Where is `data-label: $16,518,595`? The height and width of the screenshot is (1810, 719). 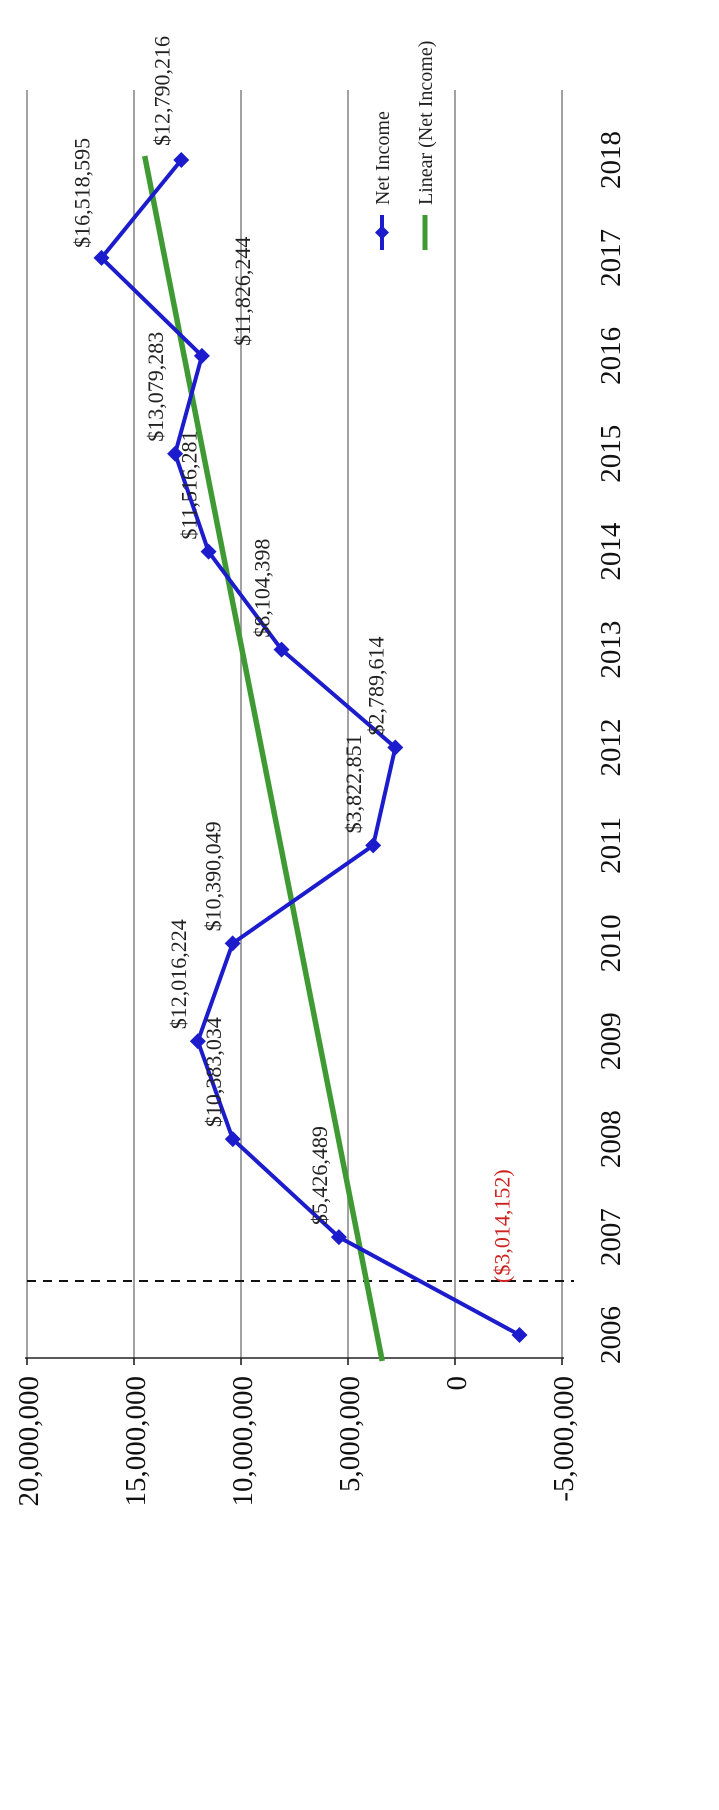
data-label: $16,518,595 is located at coordinates (82, 193).